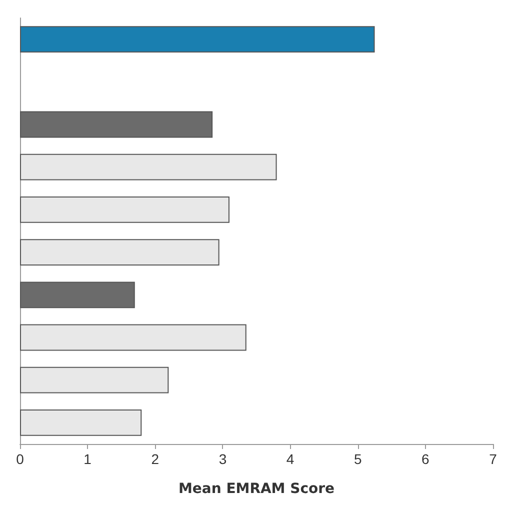 The height and width of the screenshot is (514, 521). Describe the element at coordinates (88, 459) in the screenshot. I see `x-tick-label: 1` at that location.